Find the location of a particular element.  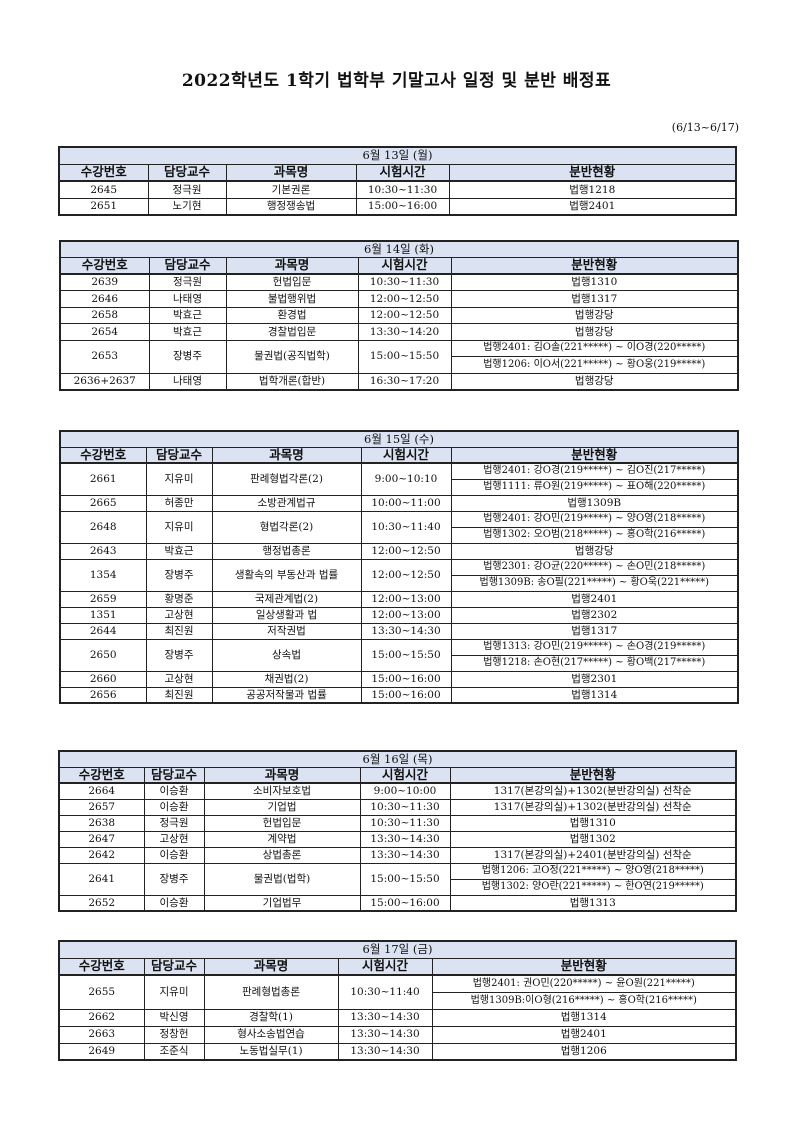

day-label: 6월 16일 (목) is located at coordinates (397, 759).